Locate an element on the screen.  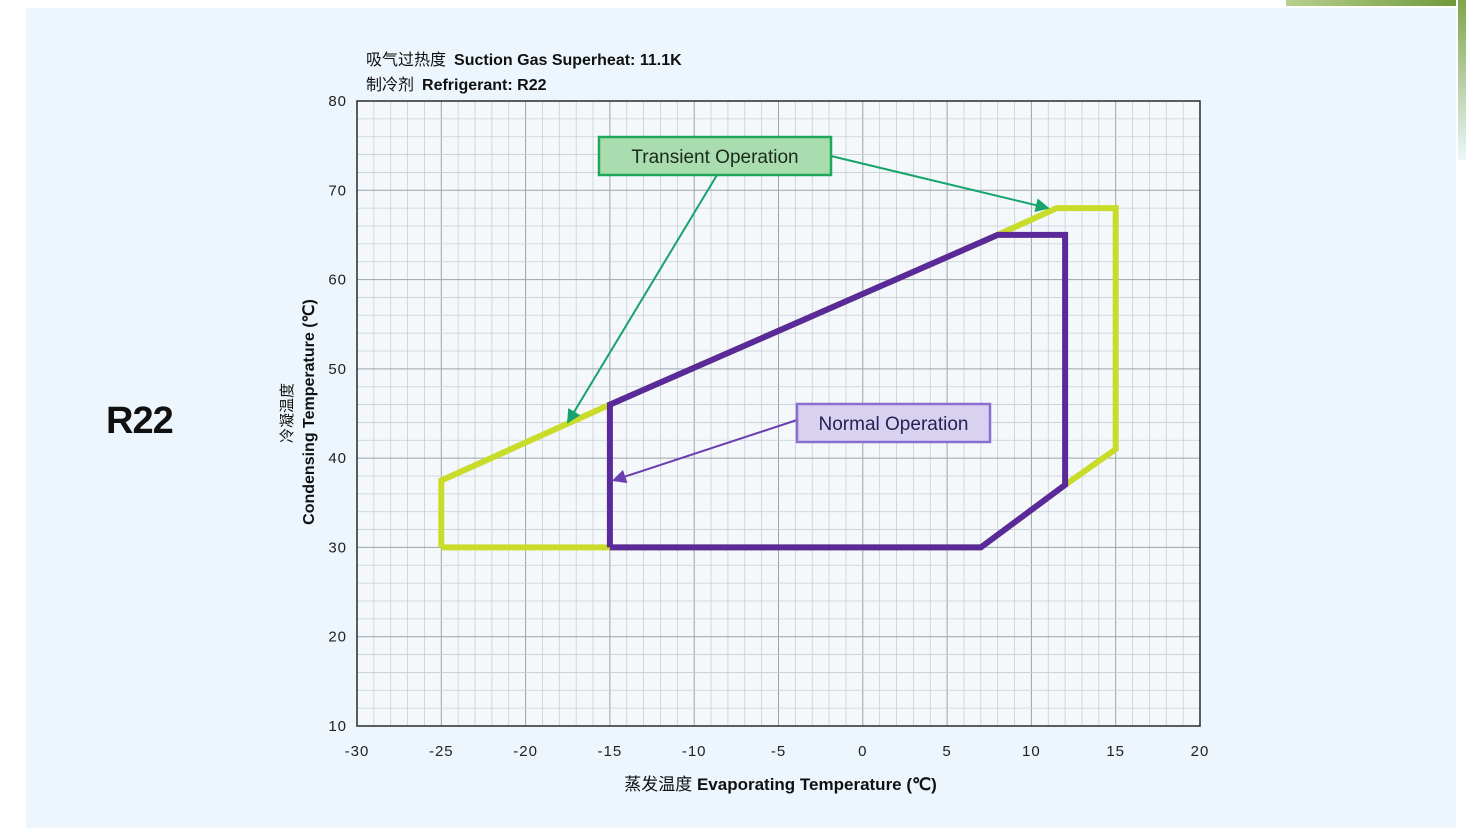
y-axis-label-en: Condensing Temperature (℃) is located at coordinates (309, 412).